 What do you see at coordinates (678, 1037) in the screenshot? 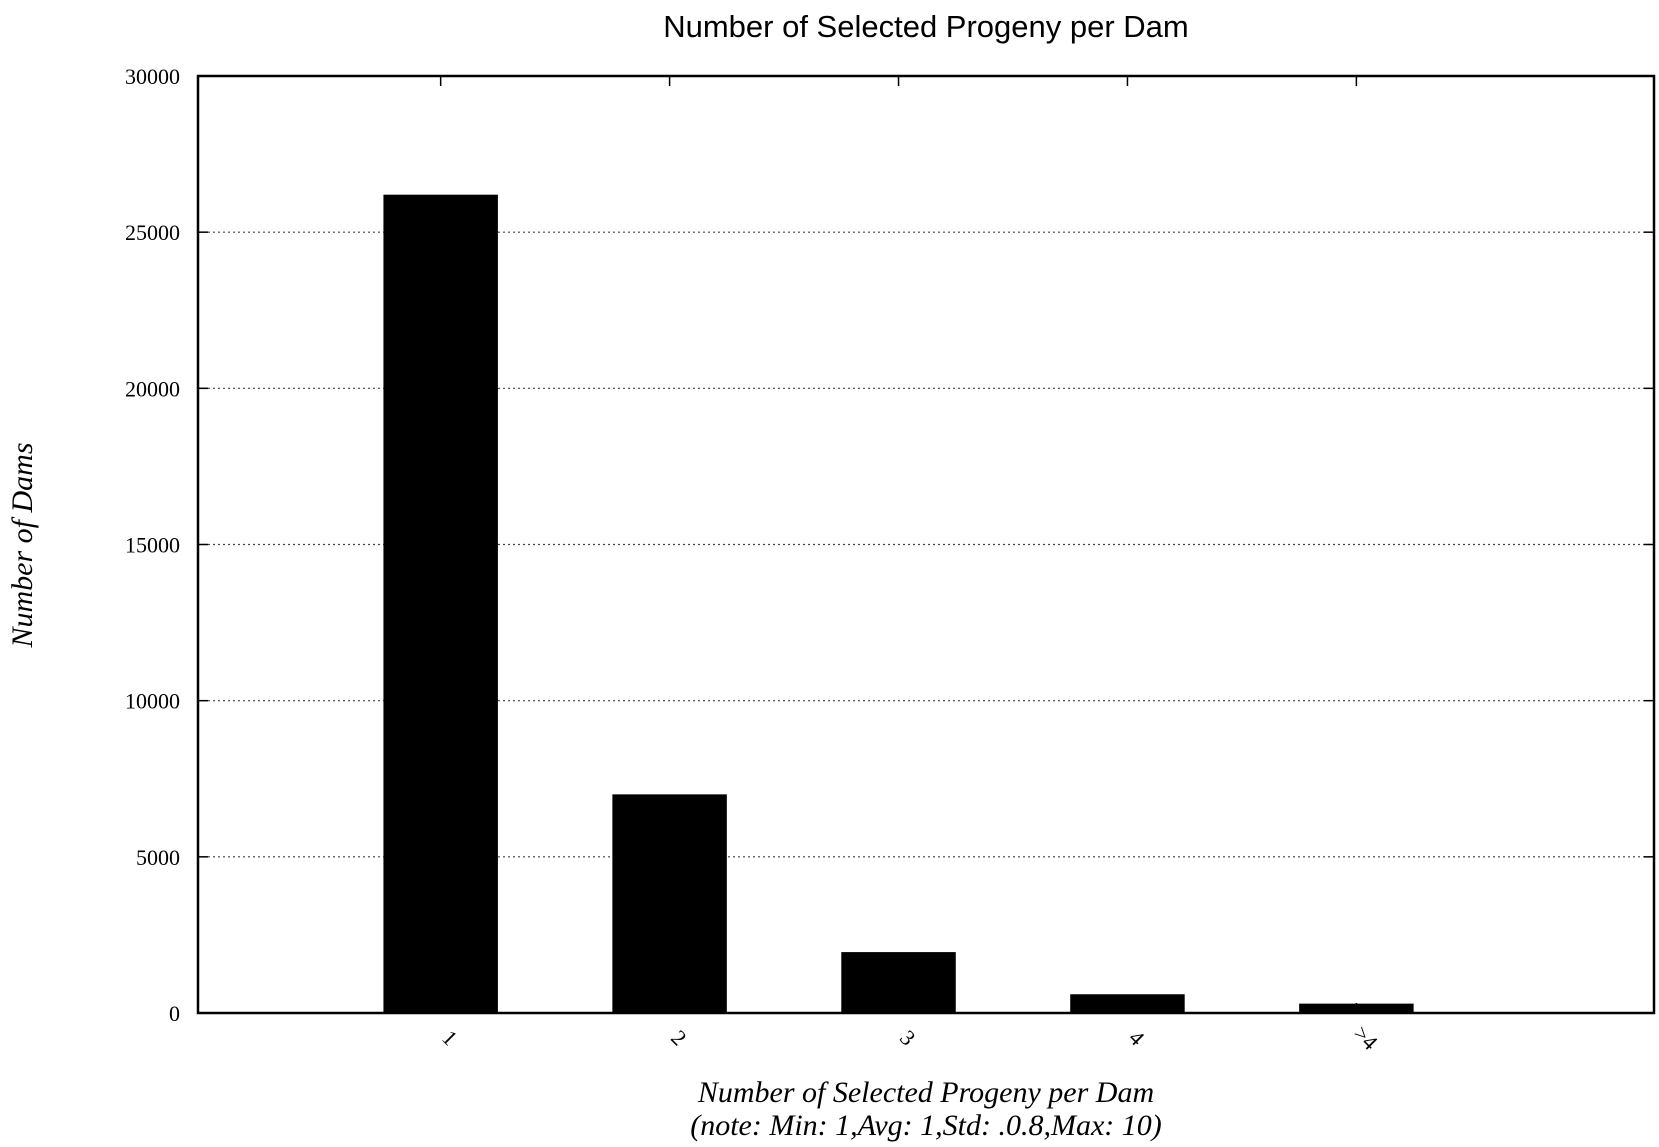
I see `x-tick-label: 2` at bounding box center [678, 1037].